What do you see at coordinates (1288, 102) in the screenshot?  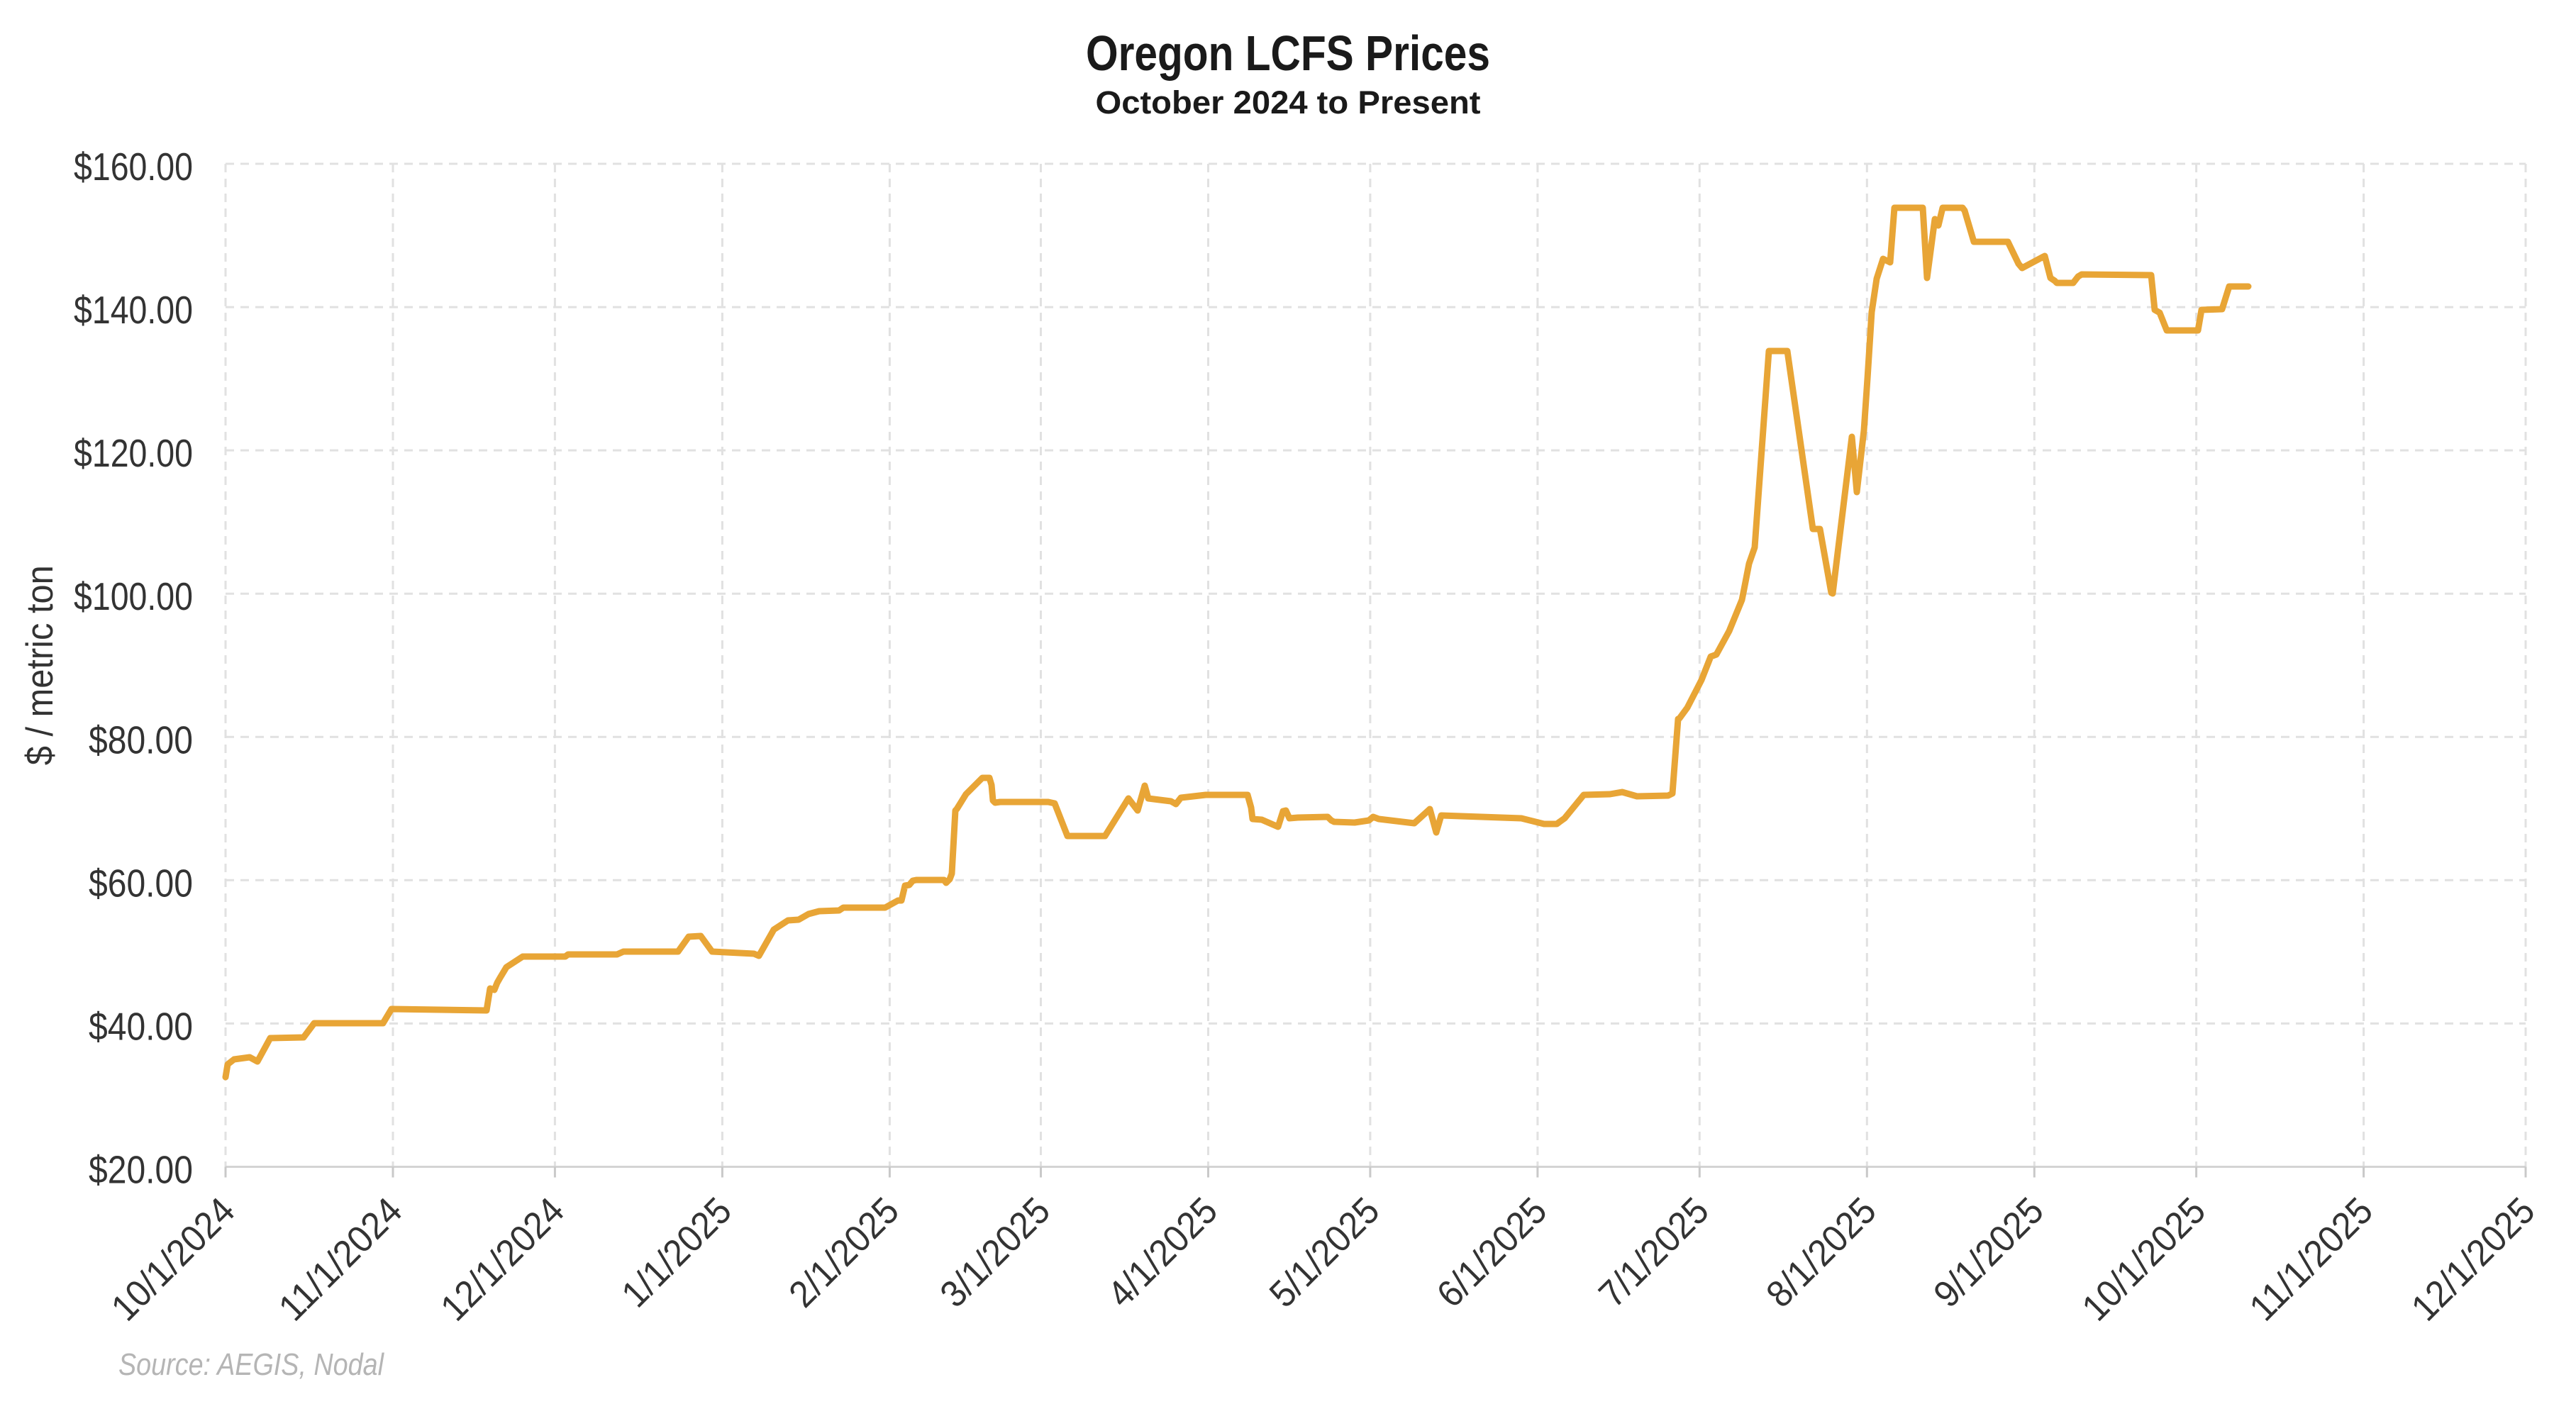 I see `svg-text: October 2024 to Present` at bounding box center [1288, 102].